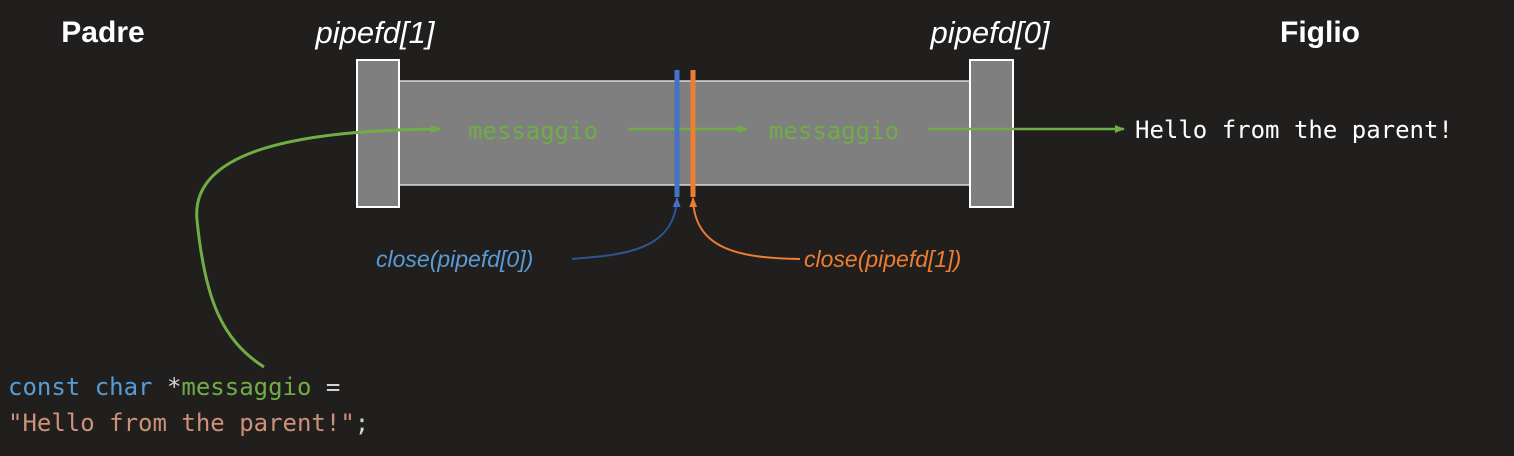 This screenshot has width=1514, height=456. Describe the element at coordinates (167, 387) in the screenshot. I see `code-star: *` at that location.